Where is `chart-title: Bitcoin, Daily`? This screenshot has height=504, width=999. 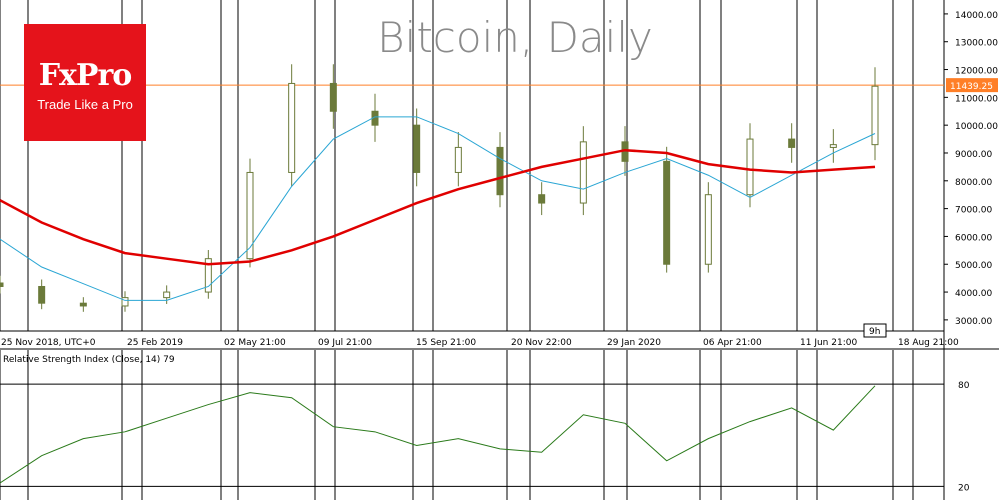
chart-title: Bitcoin, Daily is located at coordinates (515, 37).